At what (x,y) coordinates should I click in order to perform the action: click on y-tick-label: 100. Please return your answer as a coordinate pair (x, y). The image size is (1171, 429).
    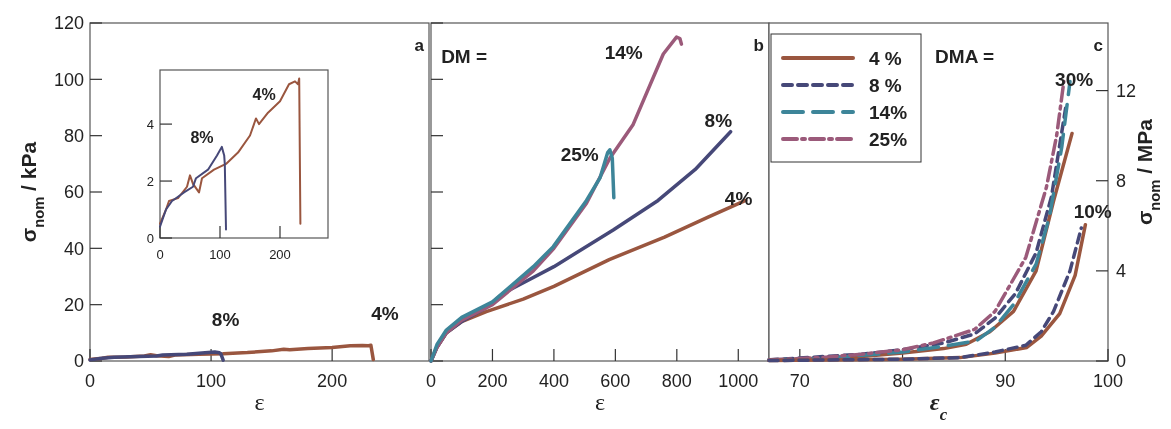
    Looking at the image, I should click on (68, 79).